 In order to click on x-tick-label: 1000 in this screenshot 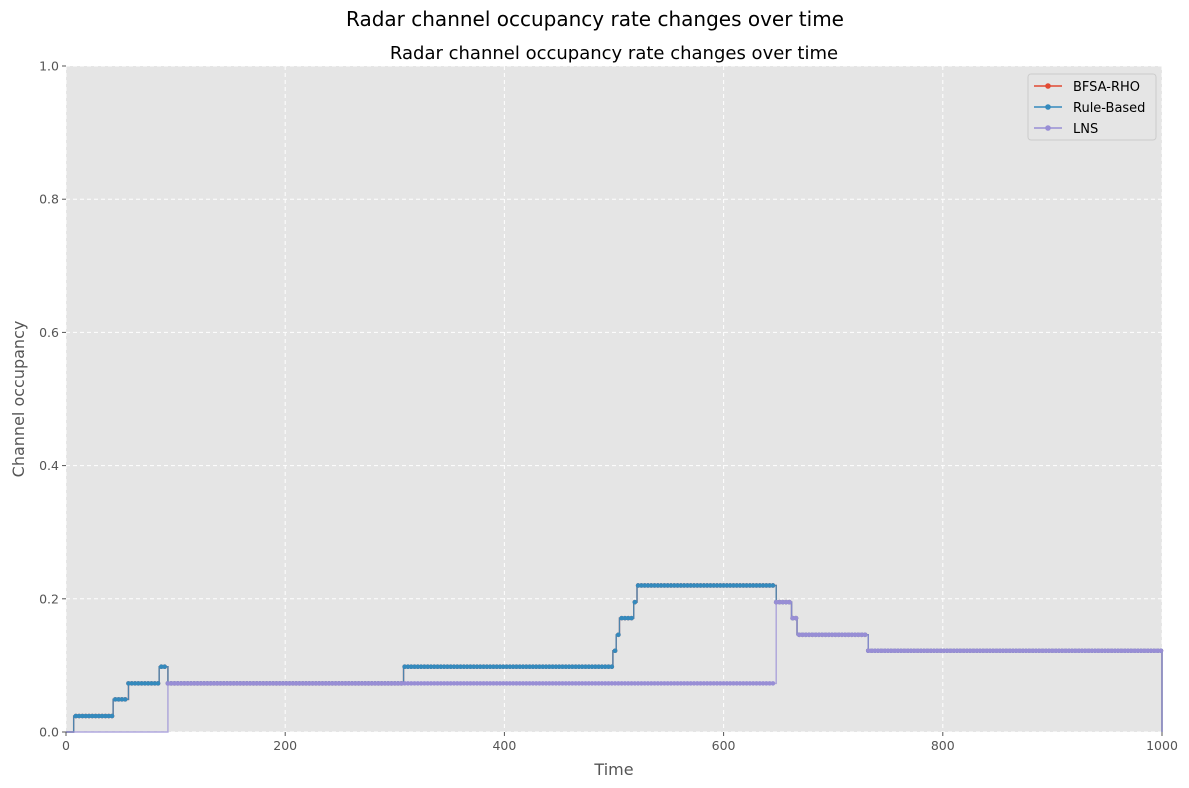, I will do `click(1162, 745)`.